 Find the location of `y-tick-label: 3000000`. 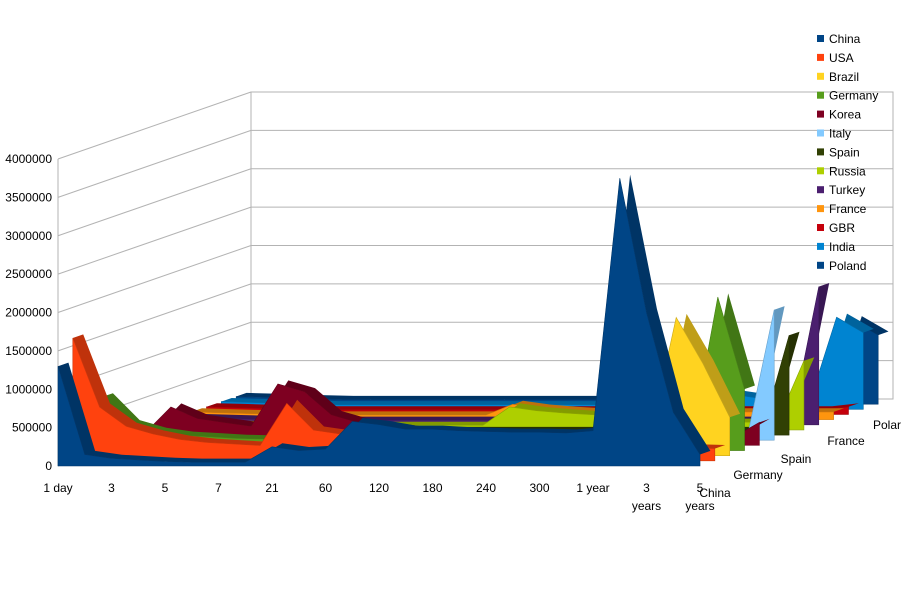

y-tick-label: 3000000 is located at coordinates (28, 236).